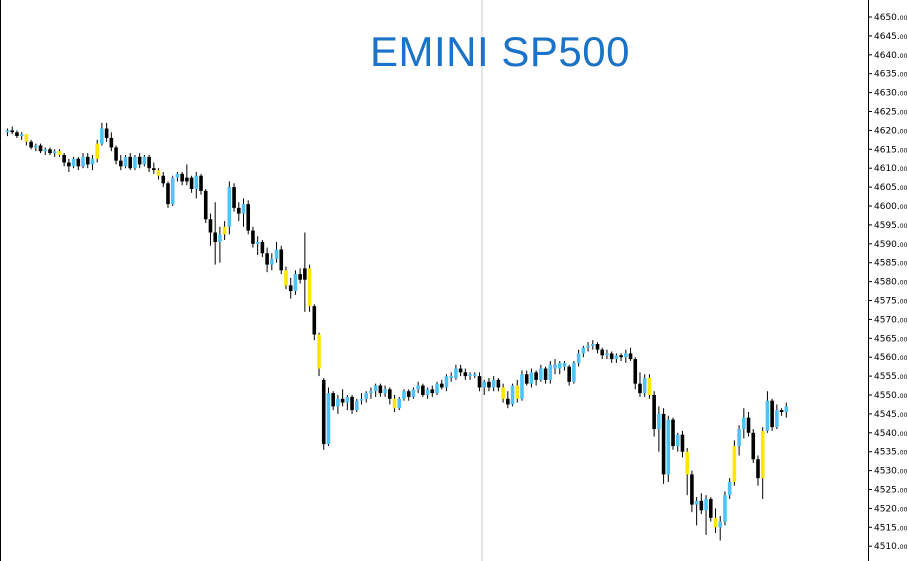 The height and width of the screenshot is (561, 907). I want to click on price-tick-label: 4625.00, so click(890, 113).